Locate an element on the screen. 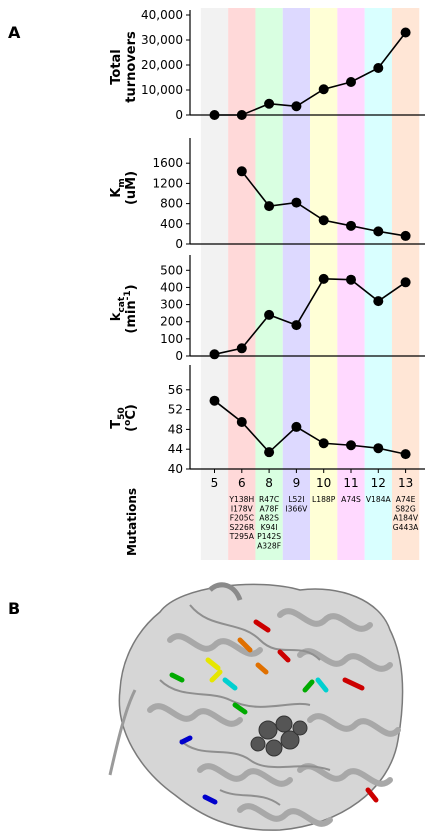  x-tick-label: 12 is located at coordinates (378, 483).